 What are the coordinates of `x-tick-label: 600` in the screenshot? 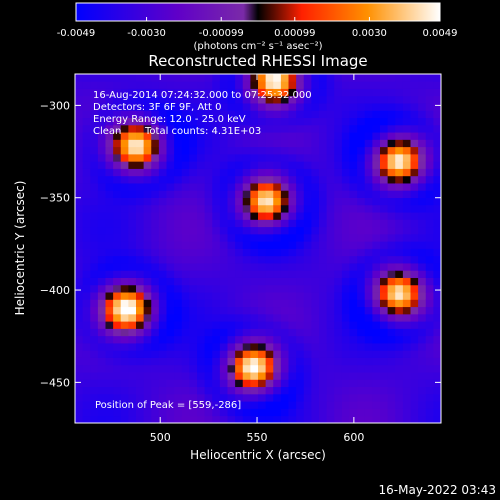 It's located at (353, 437).